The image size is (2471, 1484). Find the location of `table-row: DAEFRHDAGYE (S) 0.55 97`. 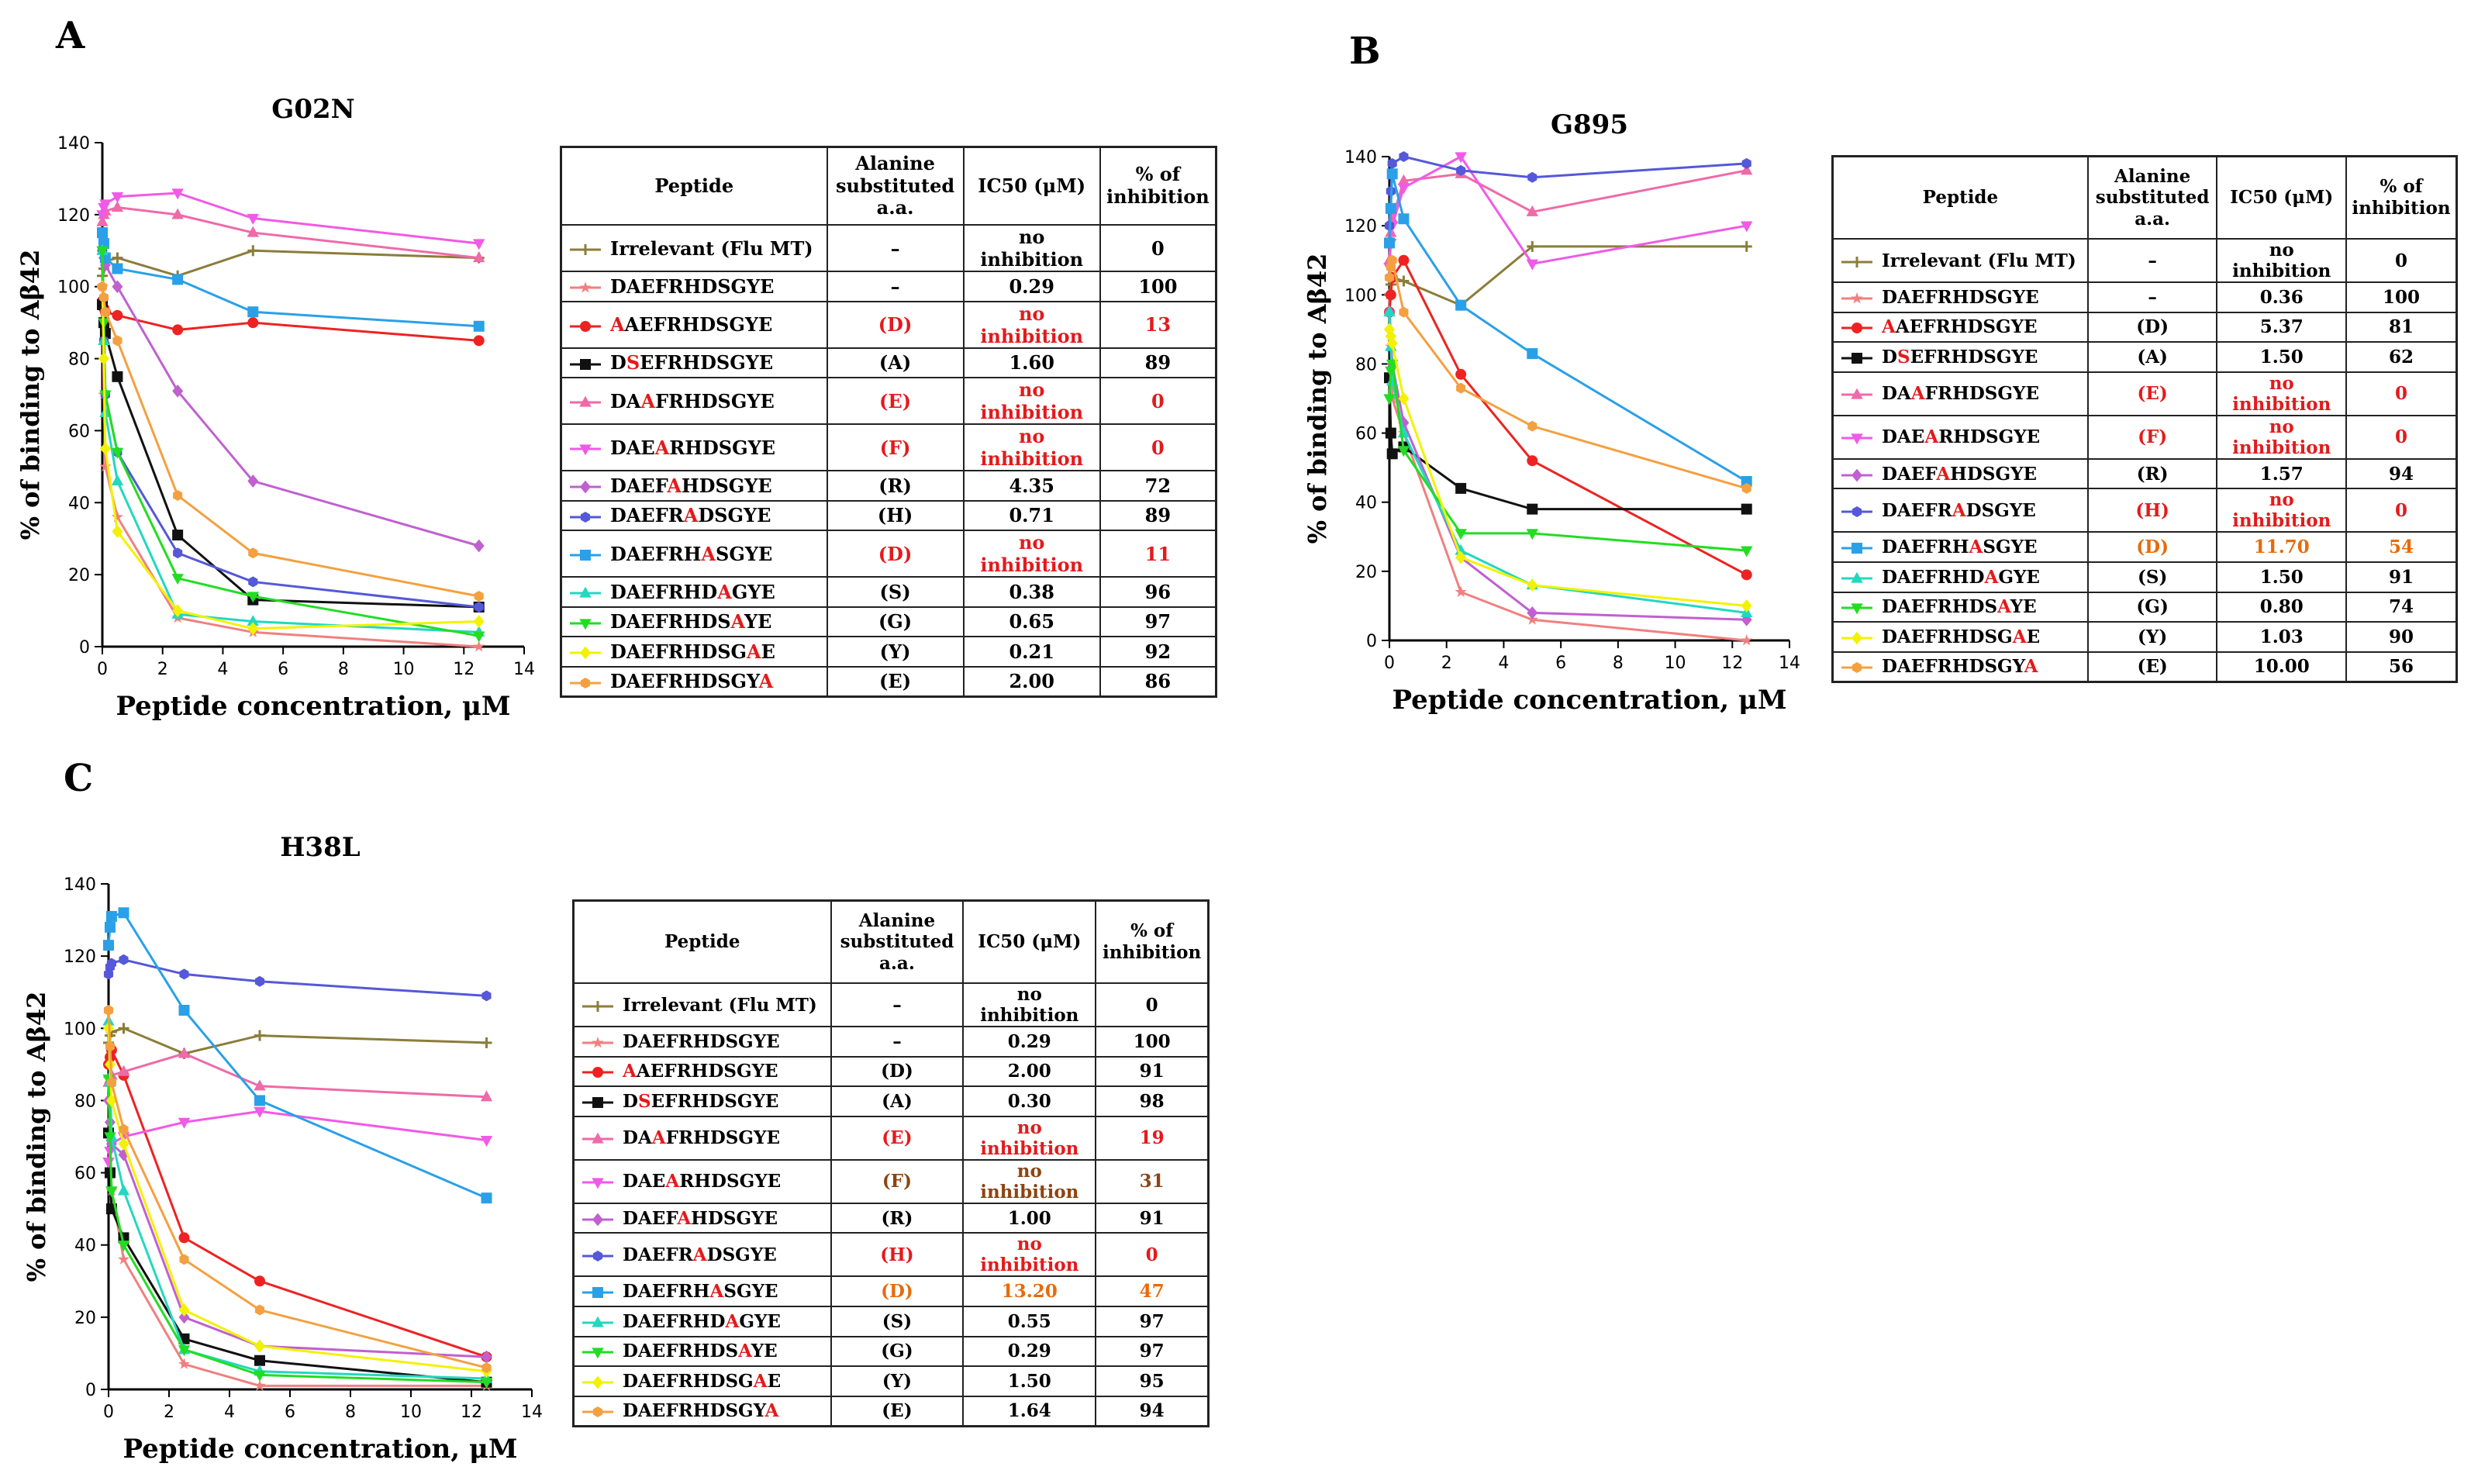

table-row: DAEFRHDAGYE (S) 0.55 97 is located at coordinates (891, 1321).